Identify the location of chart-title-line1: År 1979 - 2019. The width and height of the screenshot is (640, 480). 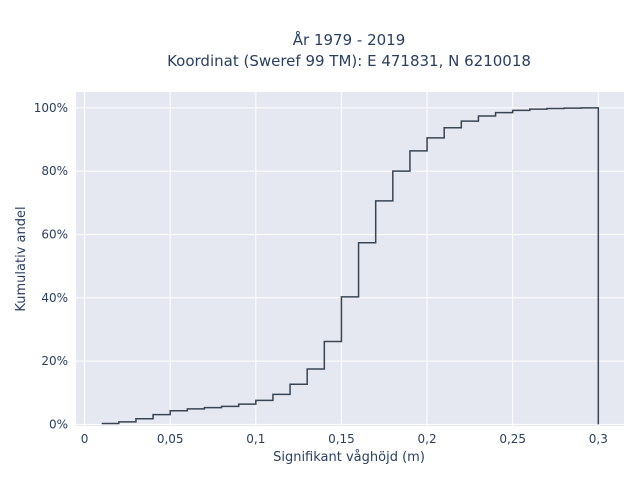
(349, 39).